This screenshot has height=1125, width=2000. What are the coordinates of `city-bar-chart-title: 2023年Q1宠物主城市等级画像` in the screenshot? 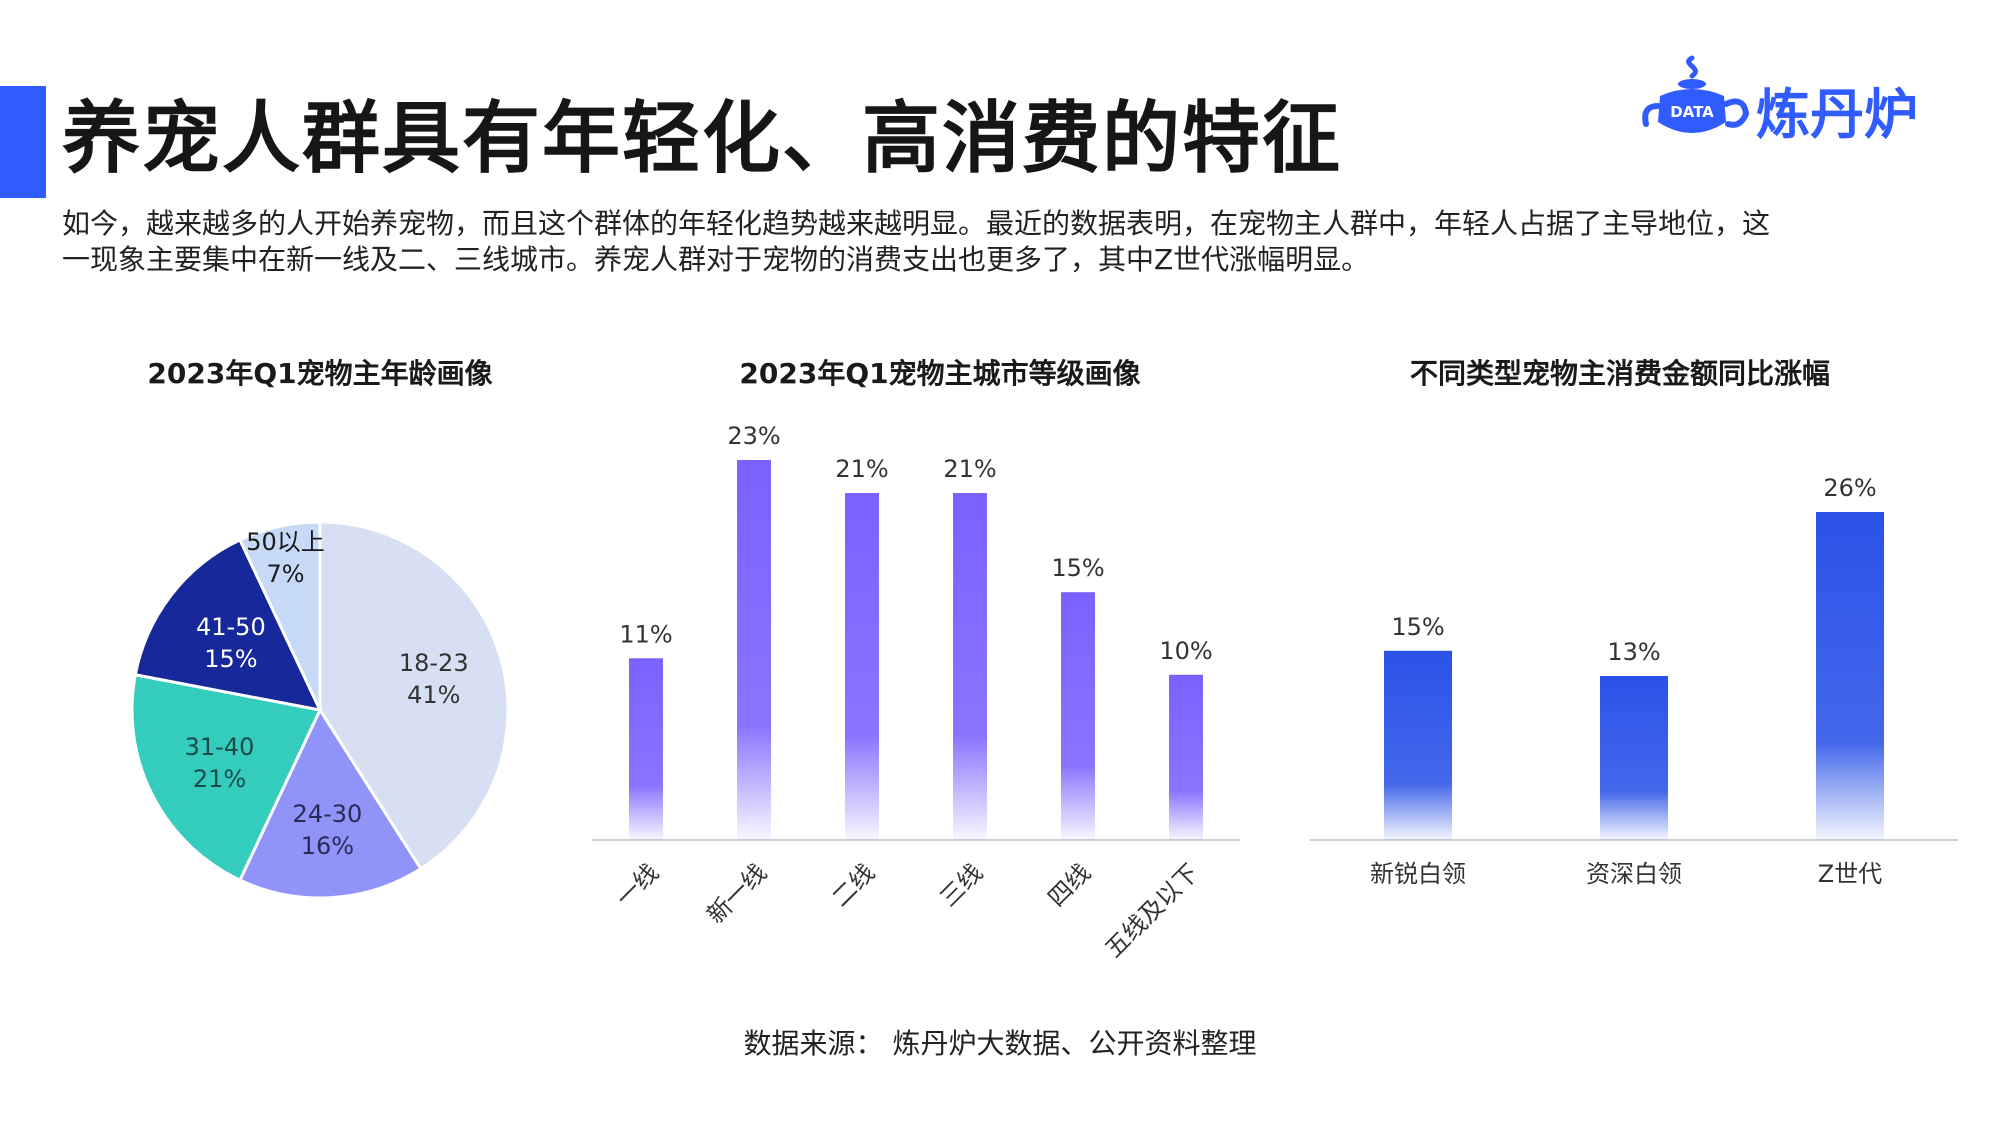 It's located at (940, 373).